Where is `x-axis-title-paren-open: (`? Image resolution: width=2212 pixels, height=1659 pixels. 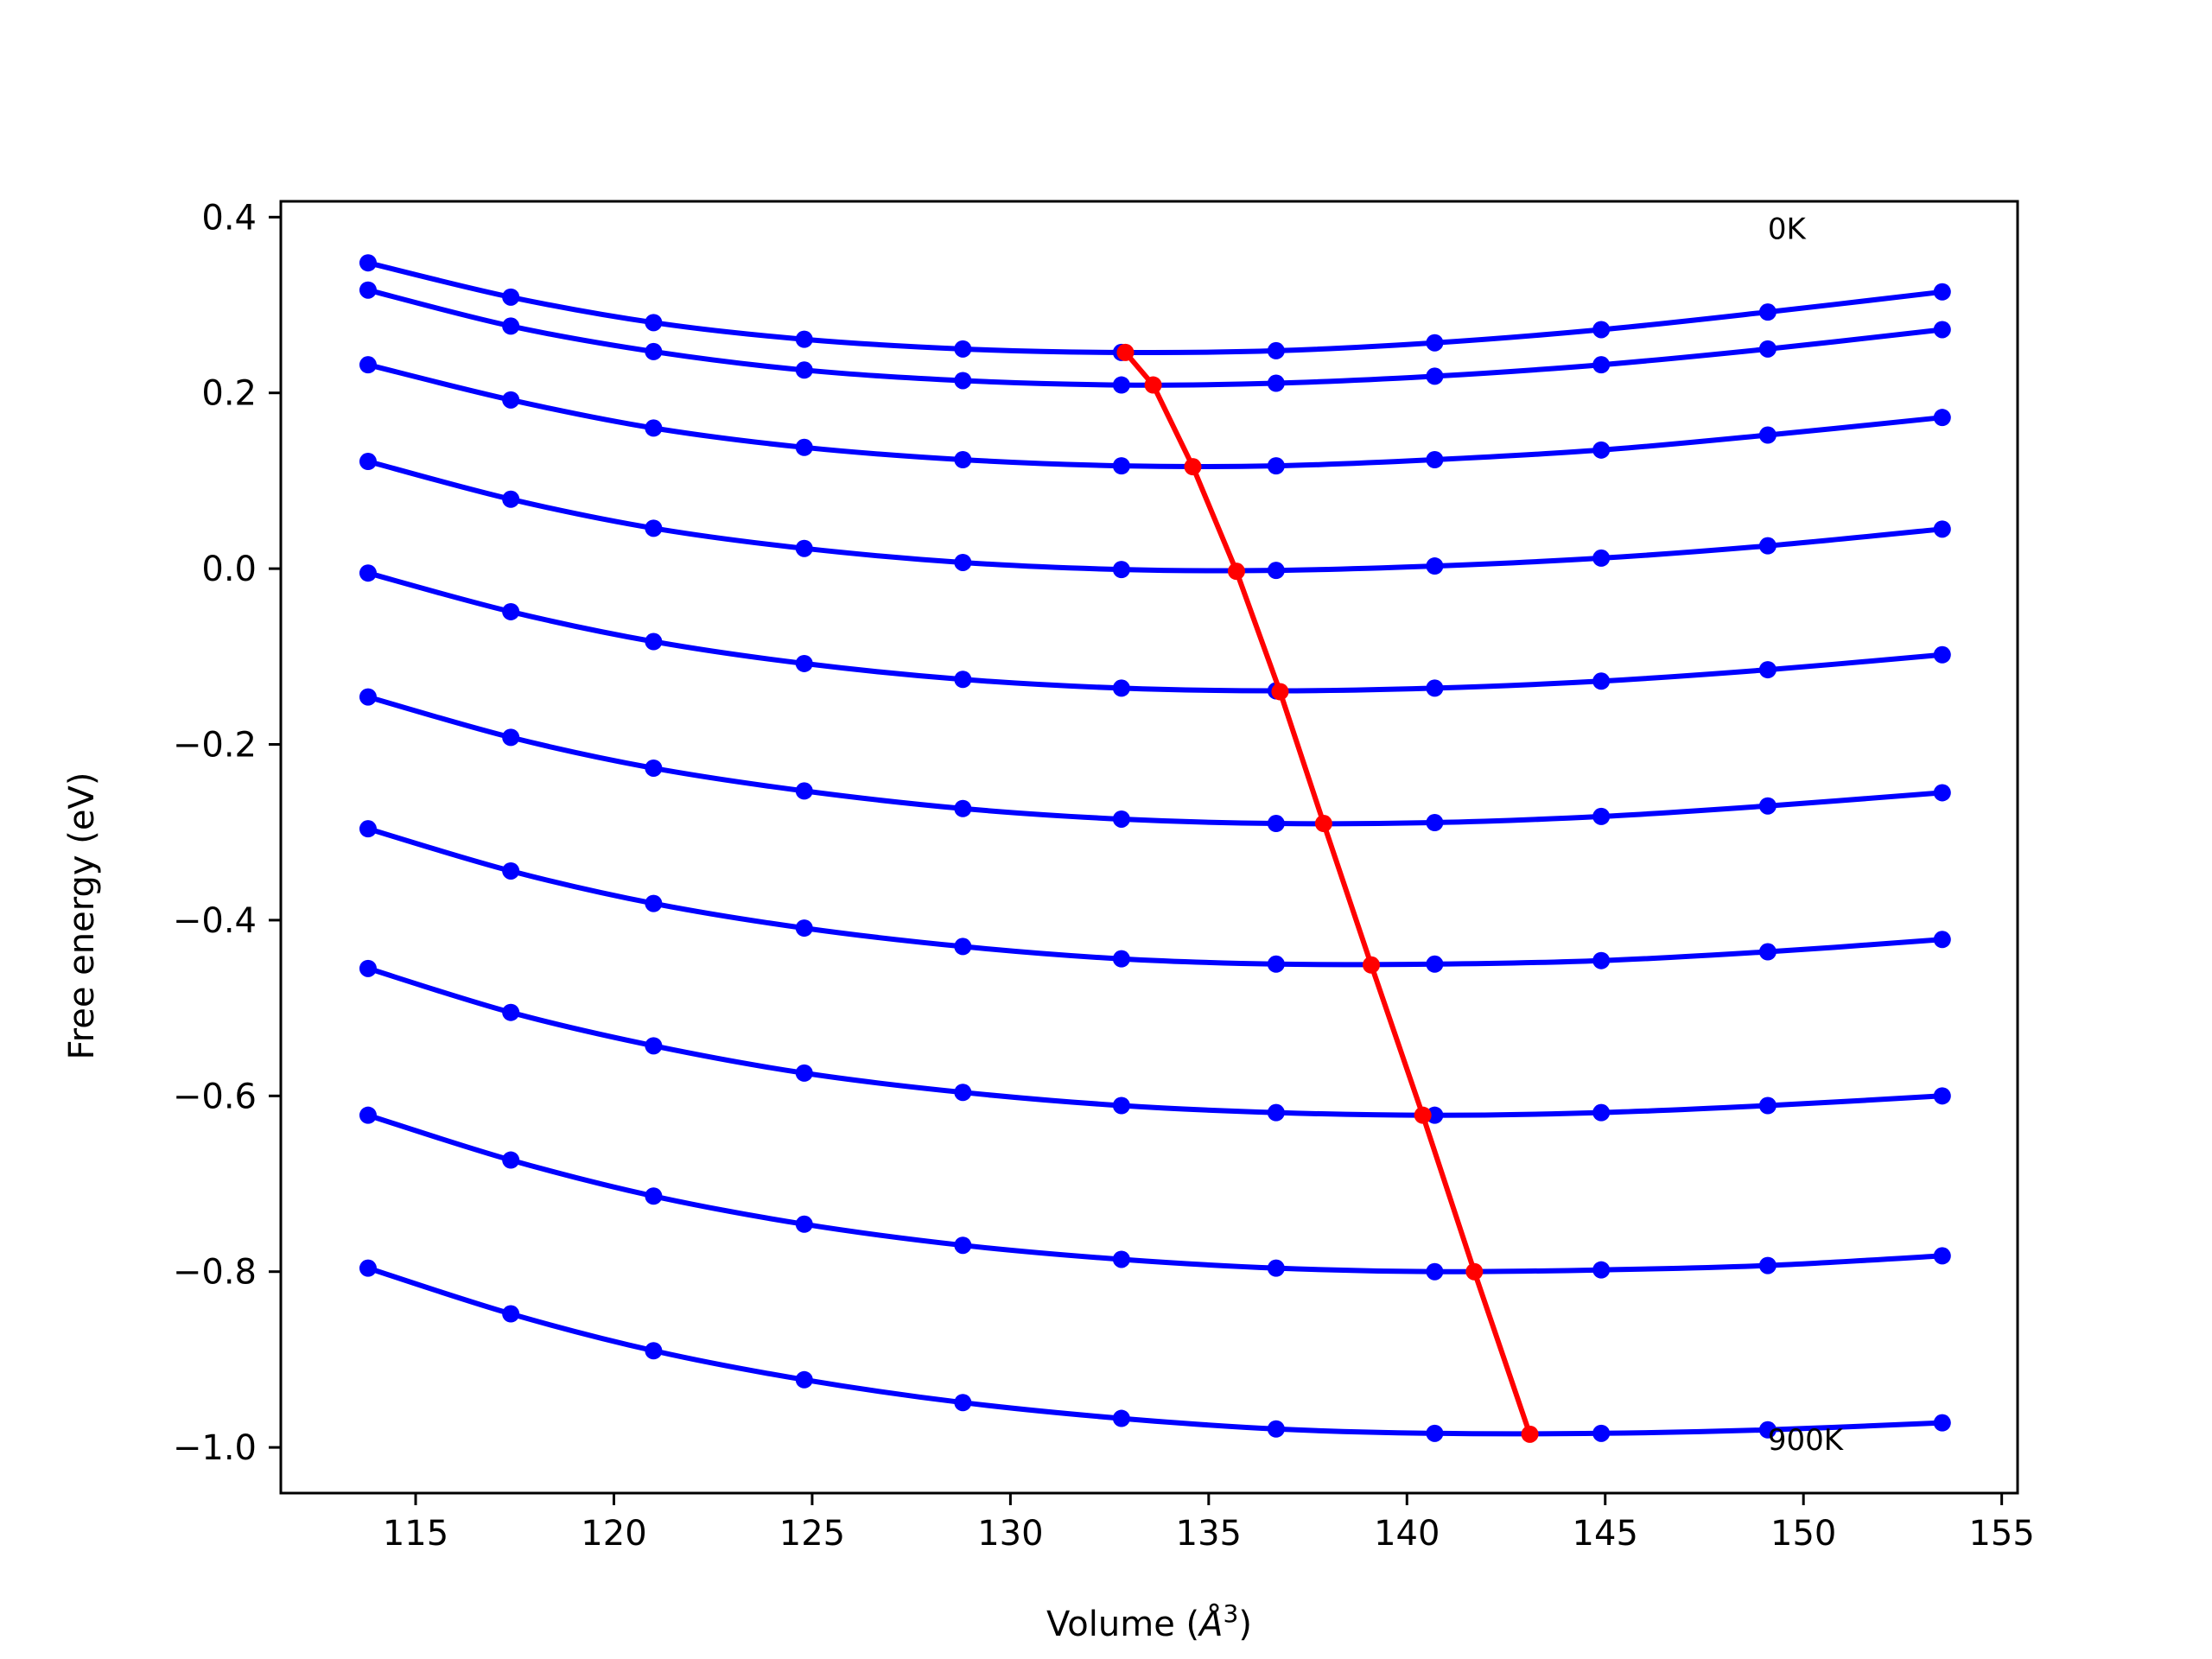
x-axis-title-paren-open: ( is located at coordinates (1193, 1624).